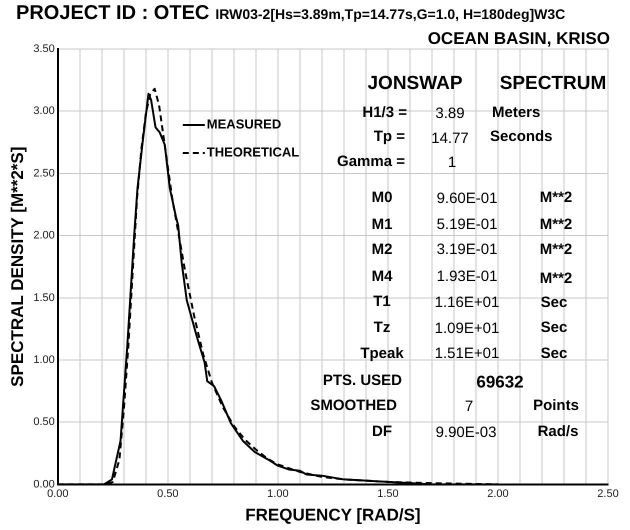  What do you see at coordinates (466, 433) in the screenshot?
I see `annotation: 9.90E-03` at bounding box center [466, 433].